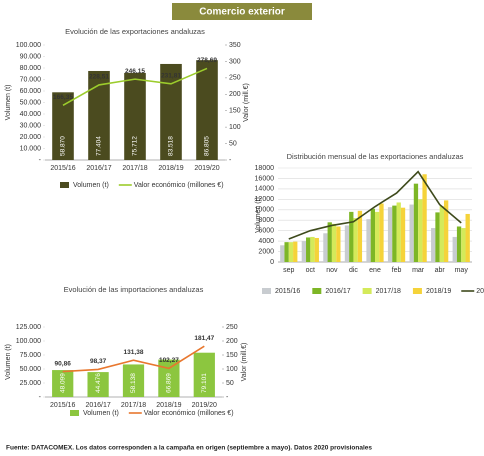 Image resolution: width=484 pixels, height=456 pixels. I want to click on bar-value-label: 58.138, so click(133, 383).